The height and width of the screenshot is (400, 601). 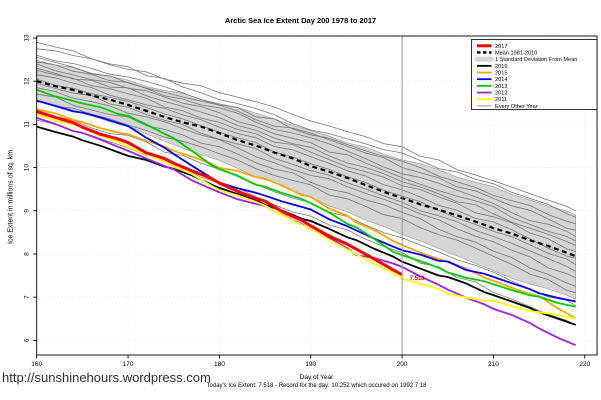 What do you see at coordinates (501, 80) in the screenshot?
I see `legend-label: 2014` at bounding box center [501, 80].